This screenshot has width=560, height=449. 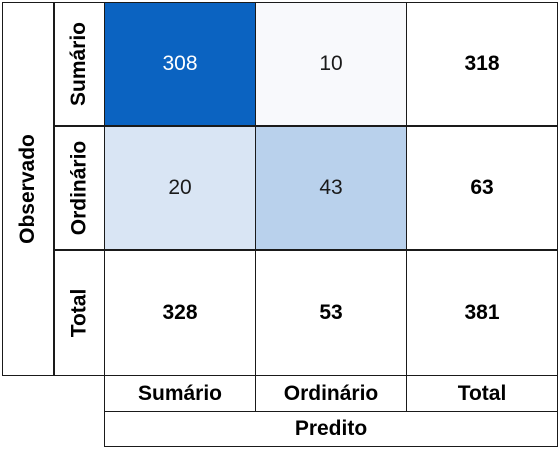 I want to click on col-label-total: Total, so click(x=482, y=393).